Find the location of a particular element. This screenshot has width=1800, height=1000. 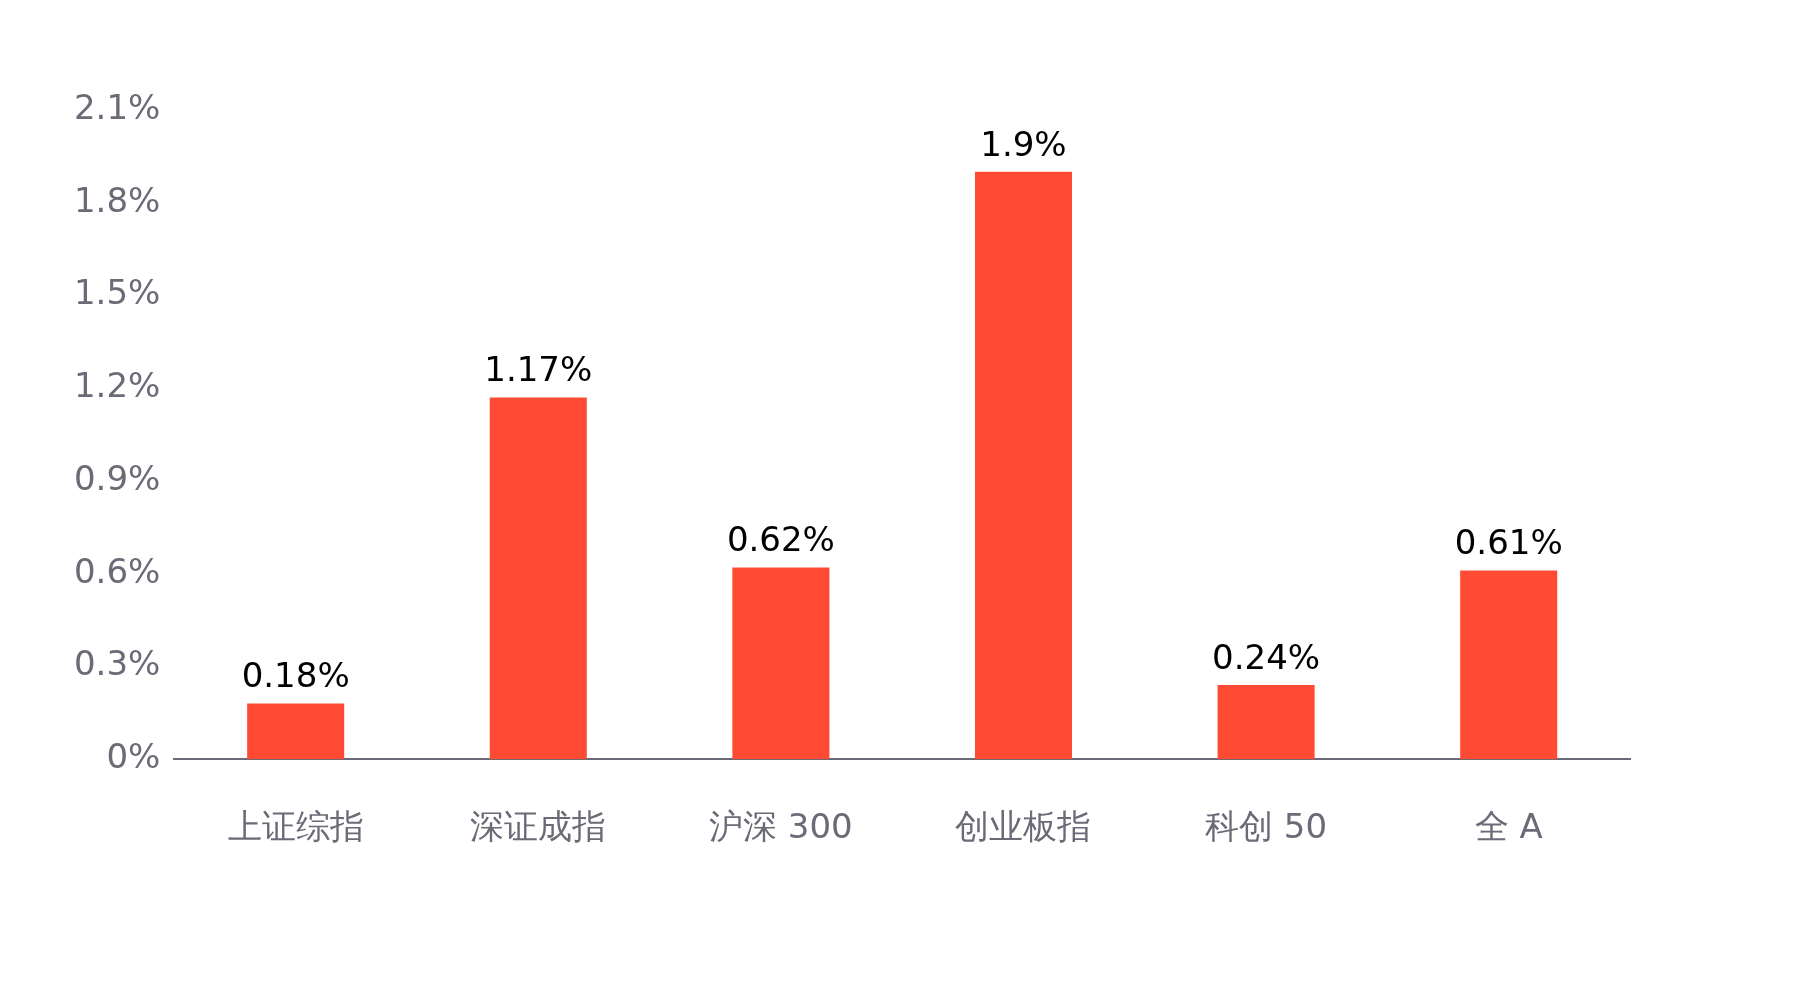

x-tick-label: 上证综指 is located at coordinates (295, 826).